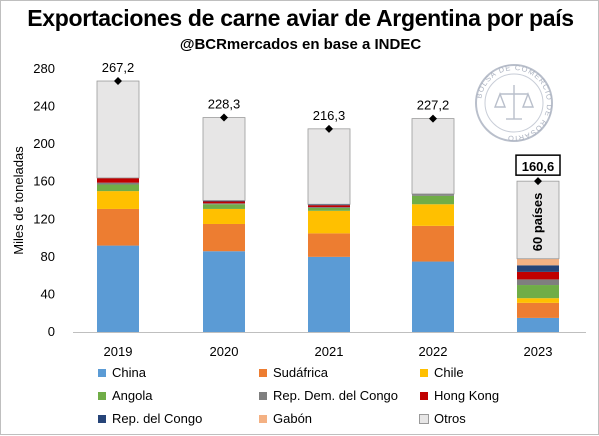  I want to click on y-tick-label: 0, so click(51, 331).